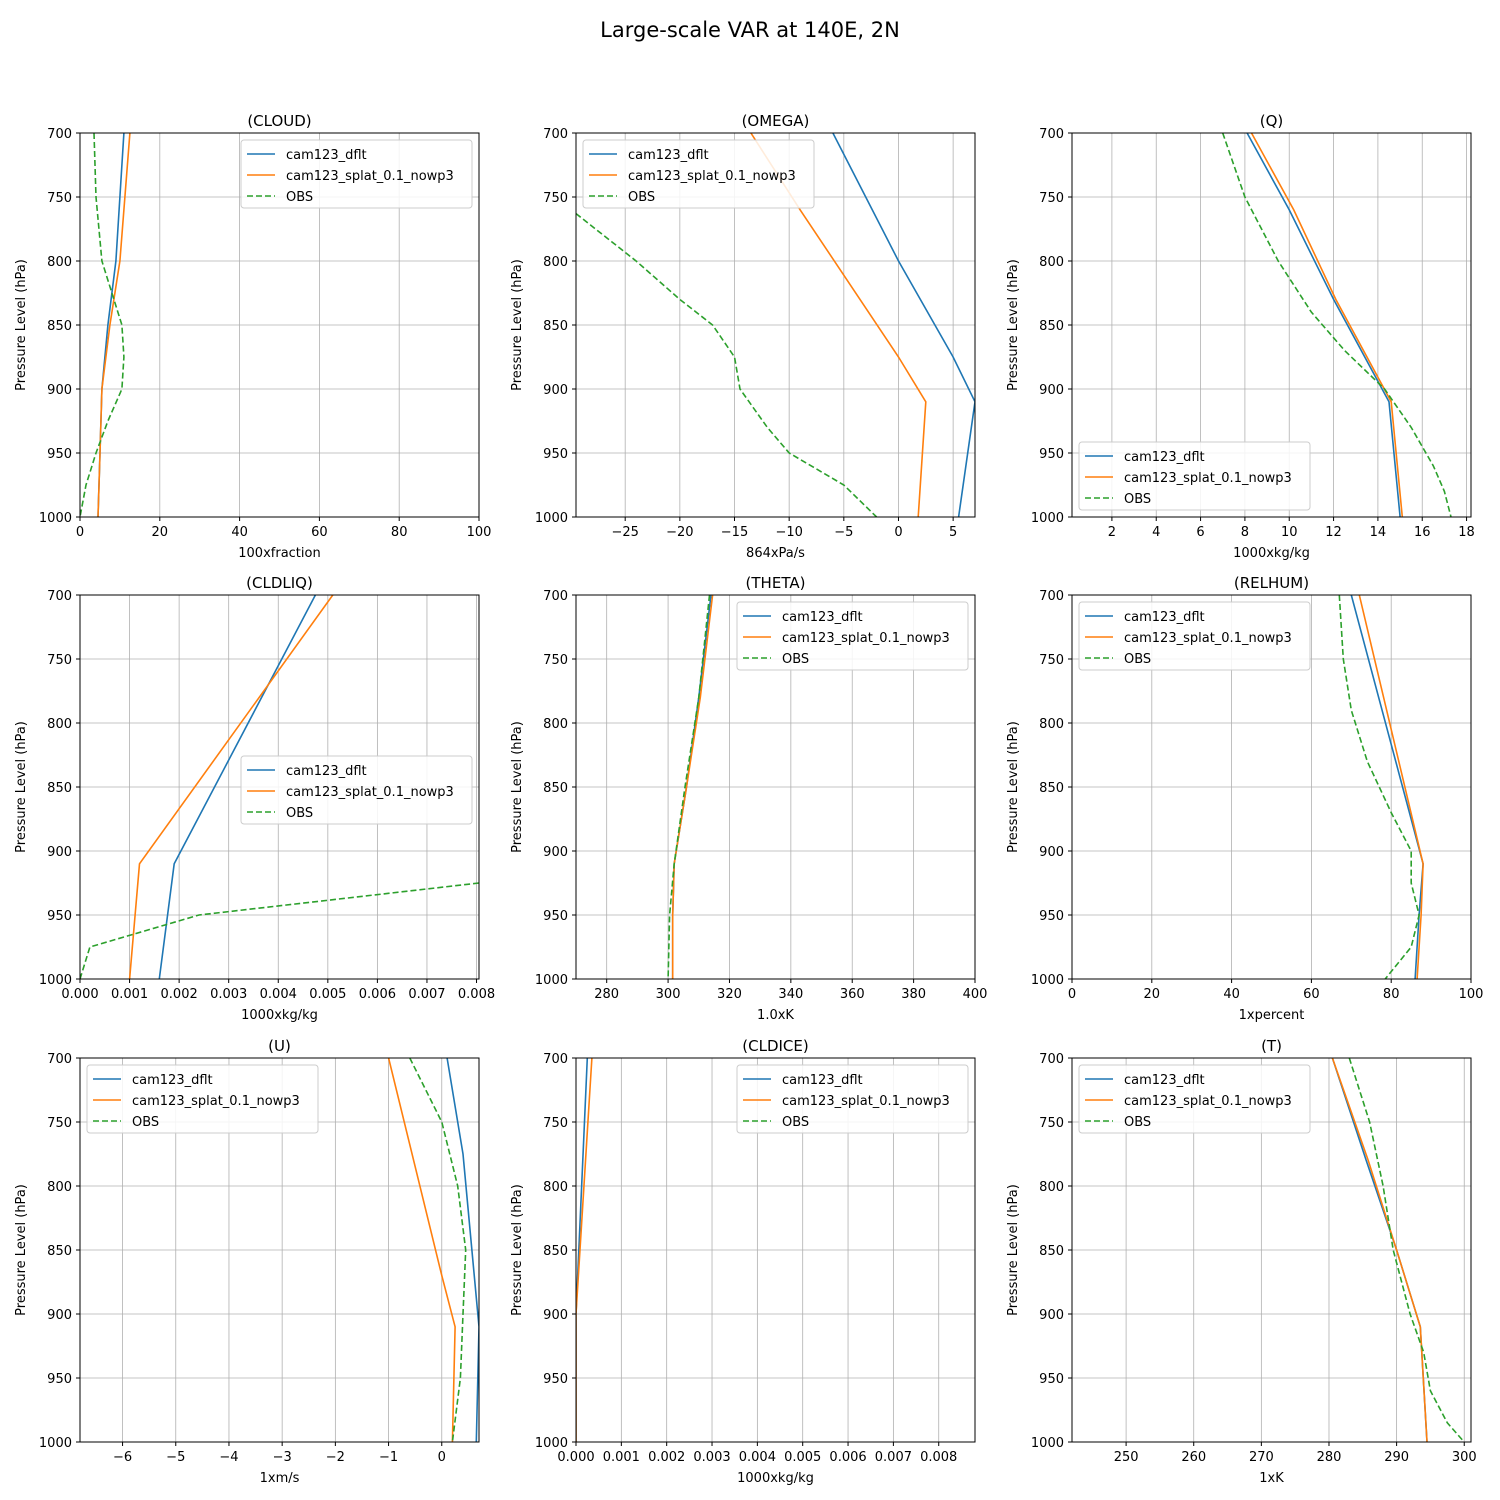  Describe the element at coordinates (279, 1046) in the screenshot. I see `panel-title: (U)` at that location.